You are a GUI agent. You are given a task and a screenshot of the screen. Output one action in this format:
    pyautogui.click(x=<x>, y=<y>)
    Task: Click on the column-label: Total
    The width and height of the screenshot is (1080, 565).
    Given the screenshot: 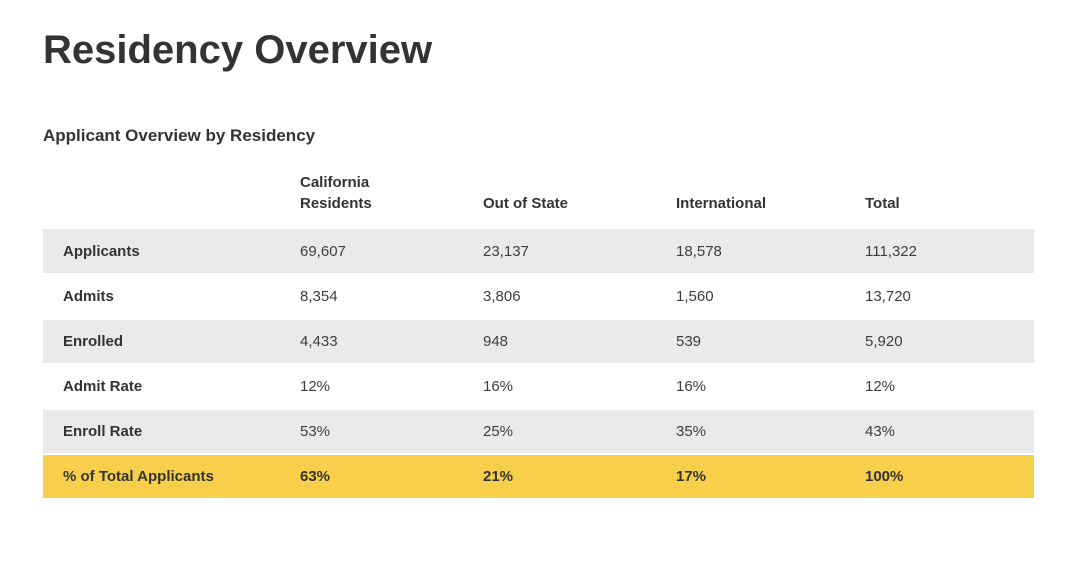 What is the action you would take?
    pyautogui.click(x=882, y=203)
    